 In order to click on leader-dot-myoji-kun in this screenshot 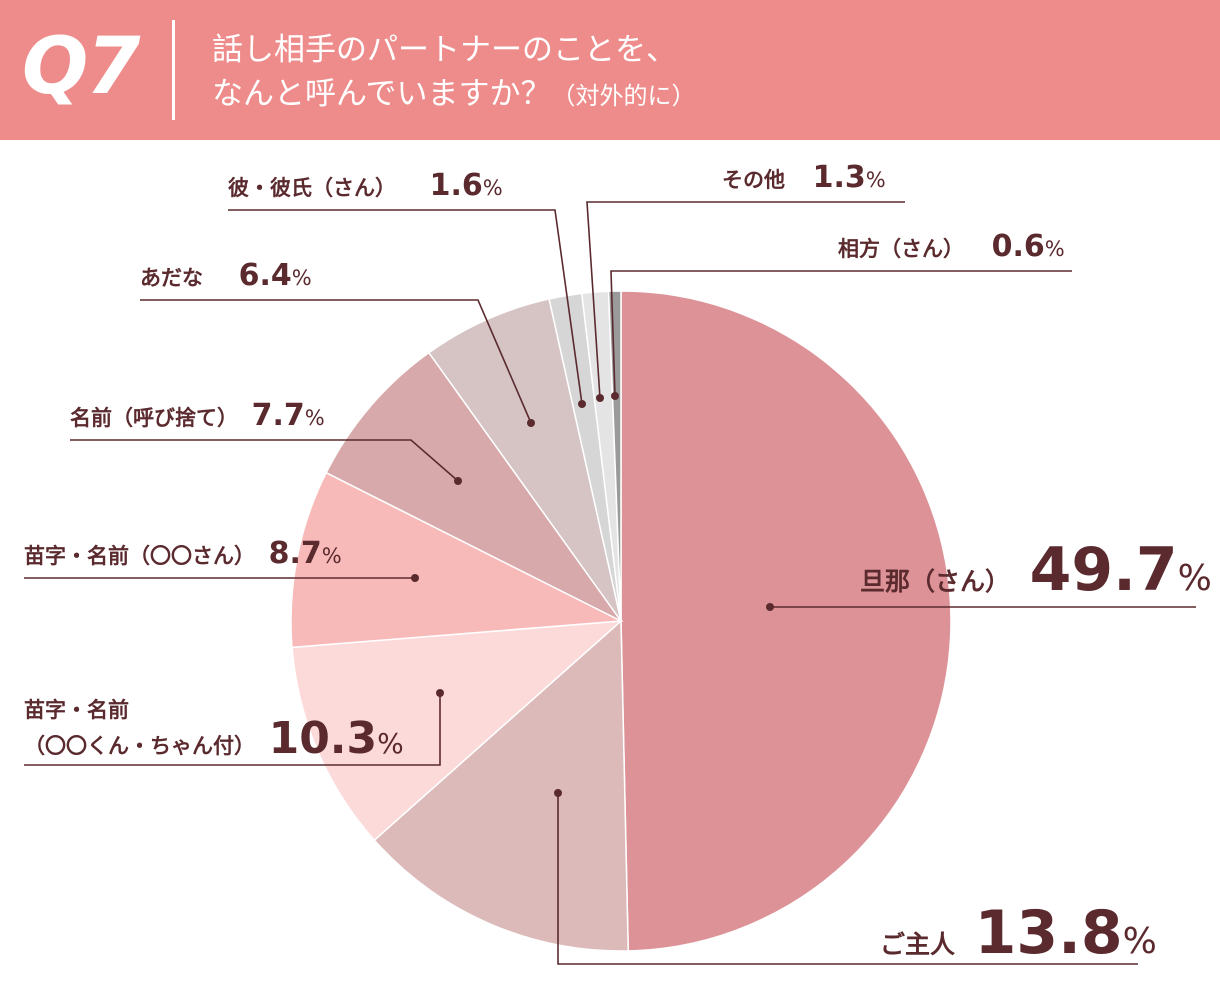, I will do `click(440, 693)`.